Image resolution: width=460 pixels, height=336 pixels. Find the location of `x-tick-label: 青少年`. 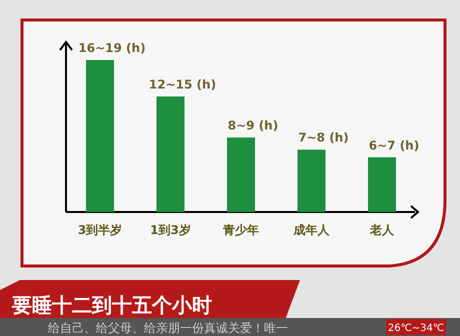

x-tick-label: 青少年 is located at coordinates (240, 230).